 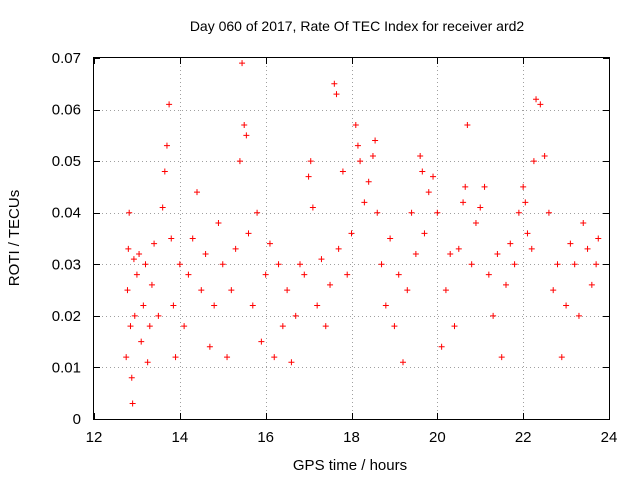 What do you see at coordinates (66, 213) in the screenshot?
I see `y-tick-label: 0.04` at bounding box center [66, 213].